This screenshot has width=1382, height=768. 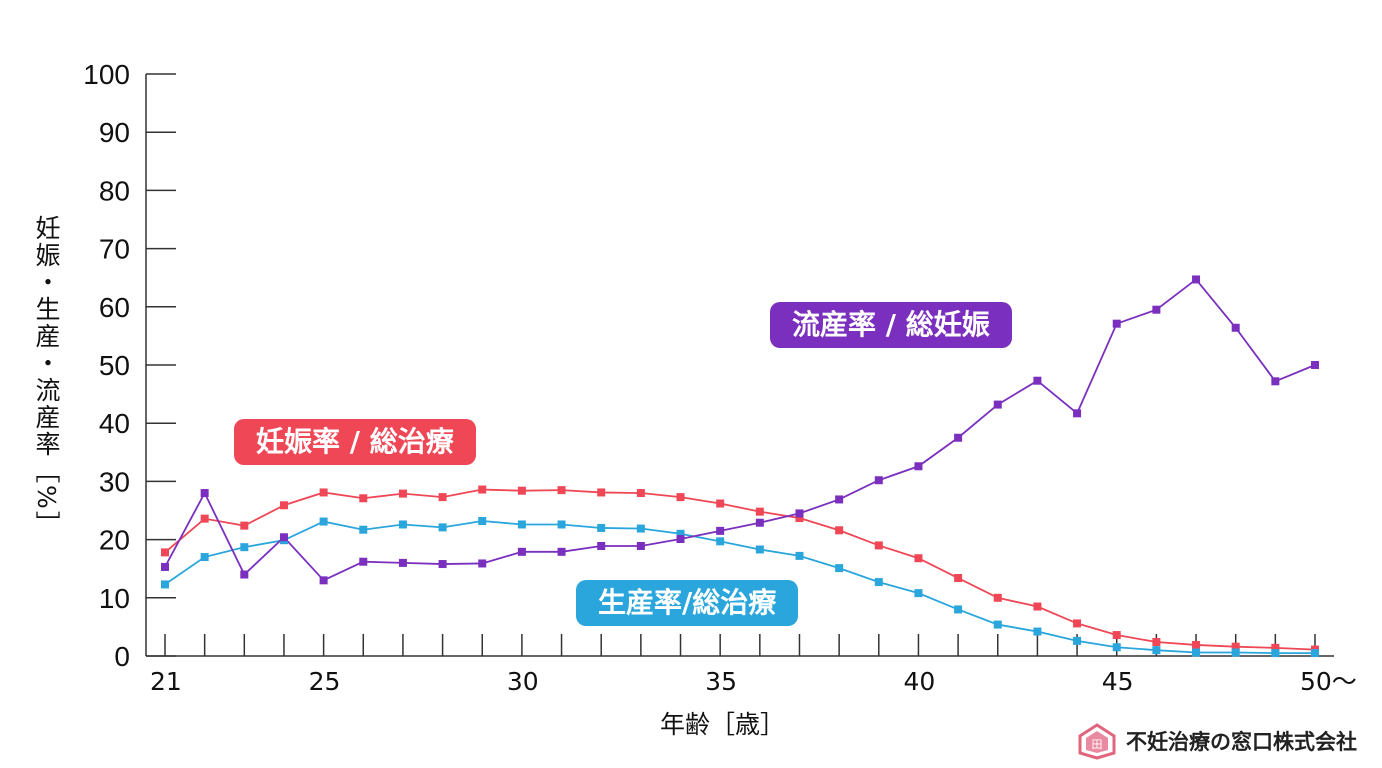 What do you see at coordinates (891, 325) in the screenshot?
I see `series-label-miscarriage-rate: 流産率 / 総妊娠` at bounding box center [891, 325].